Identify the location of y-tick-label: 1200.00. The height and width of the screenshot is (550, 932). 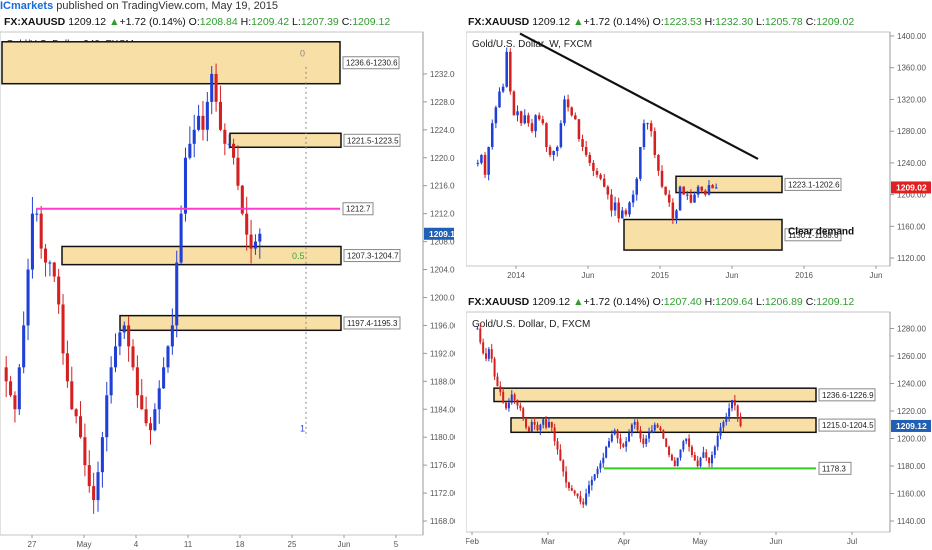
(911, 439).